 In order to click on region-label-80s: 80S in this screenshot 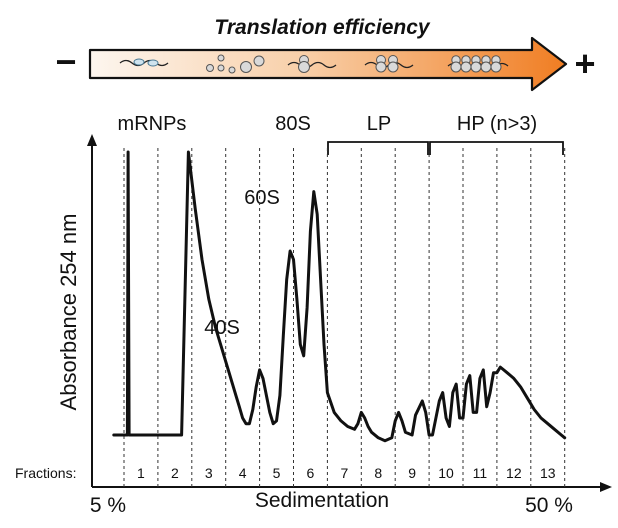, I will do `click(293, 124)`.